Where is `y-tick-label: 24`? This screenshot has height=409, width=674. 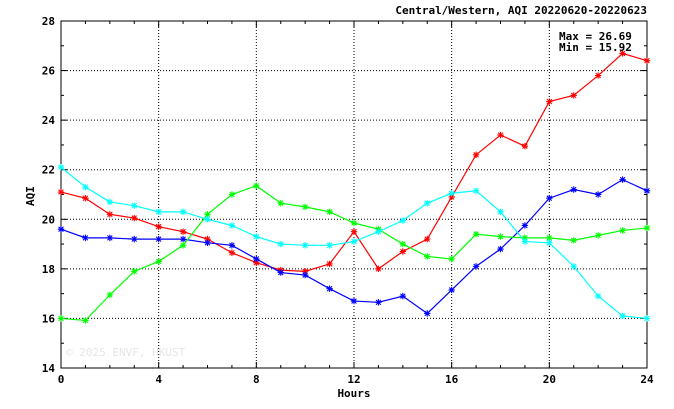
y-tick-label: 24 is located at coordinates (49, 120).